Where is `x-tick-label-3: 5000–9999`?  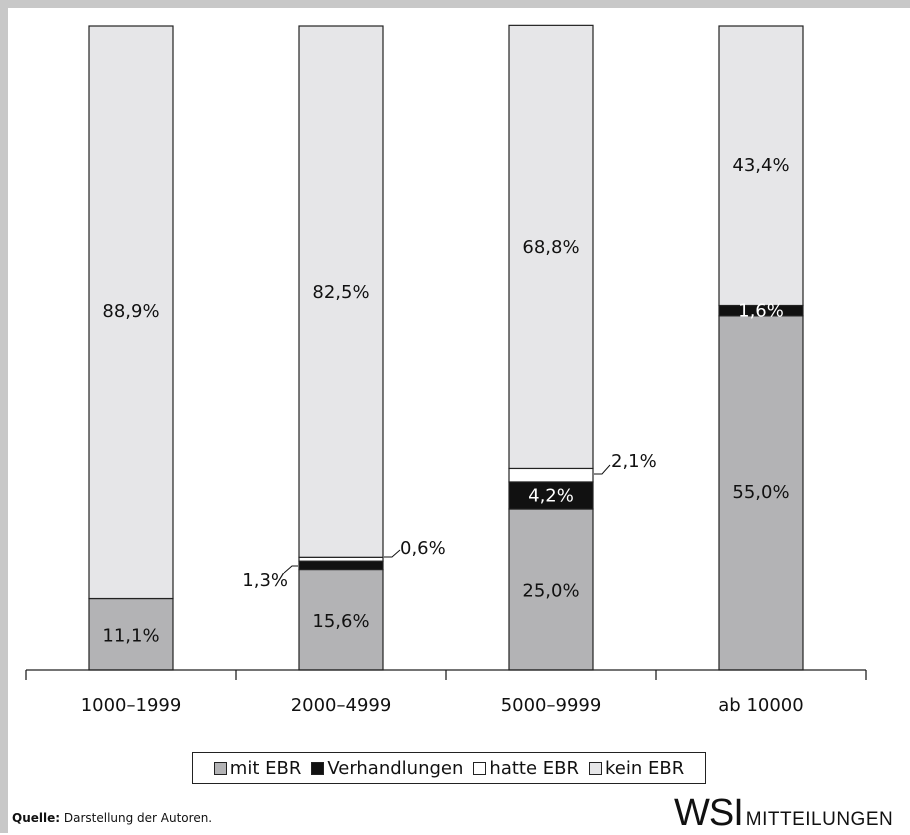
x-tick-label-3: 5000–9999 is located at coordinates (551, 705).